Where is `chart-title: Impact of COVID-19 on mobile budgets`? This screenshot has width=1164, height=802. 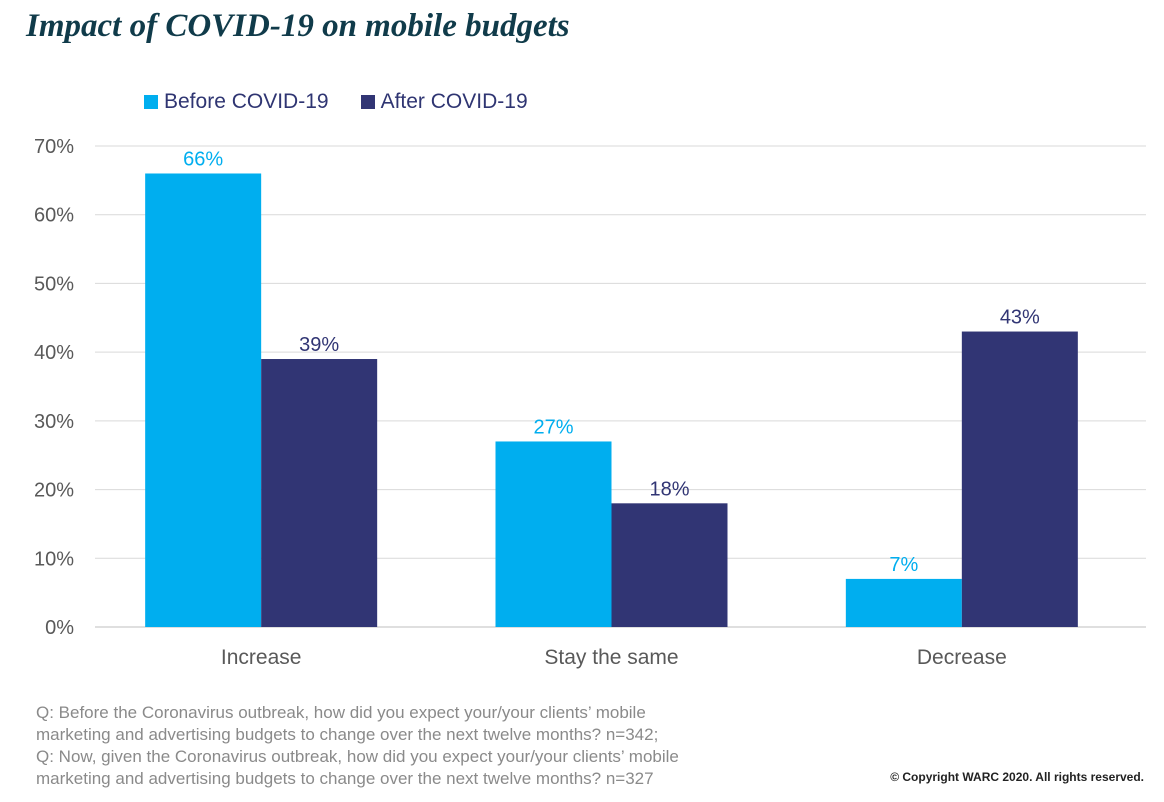
chart-title: Impact of COVID-19 on mobile budgets is located at coordinates (298, 26).